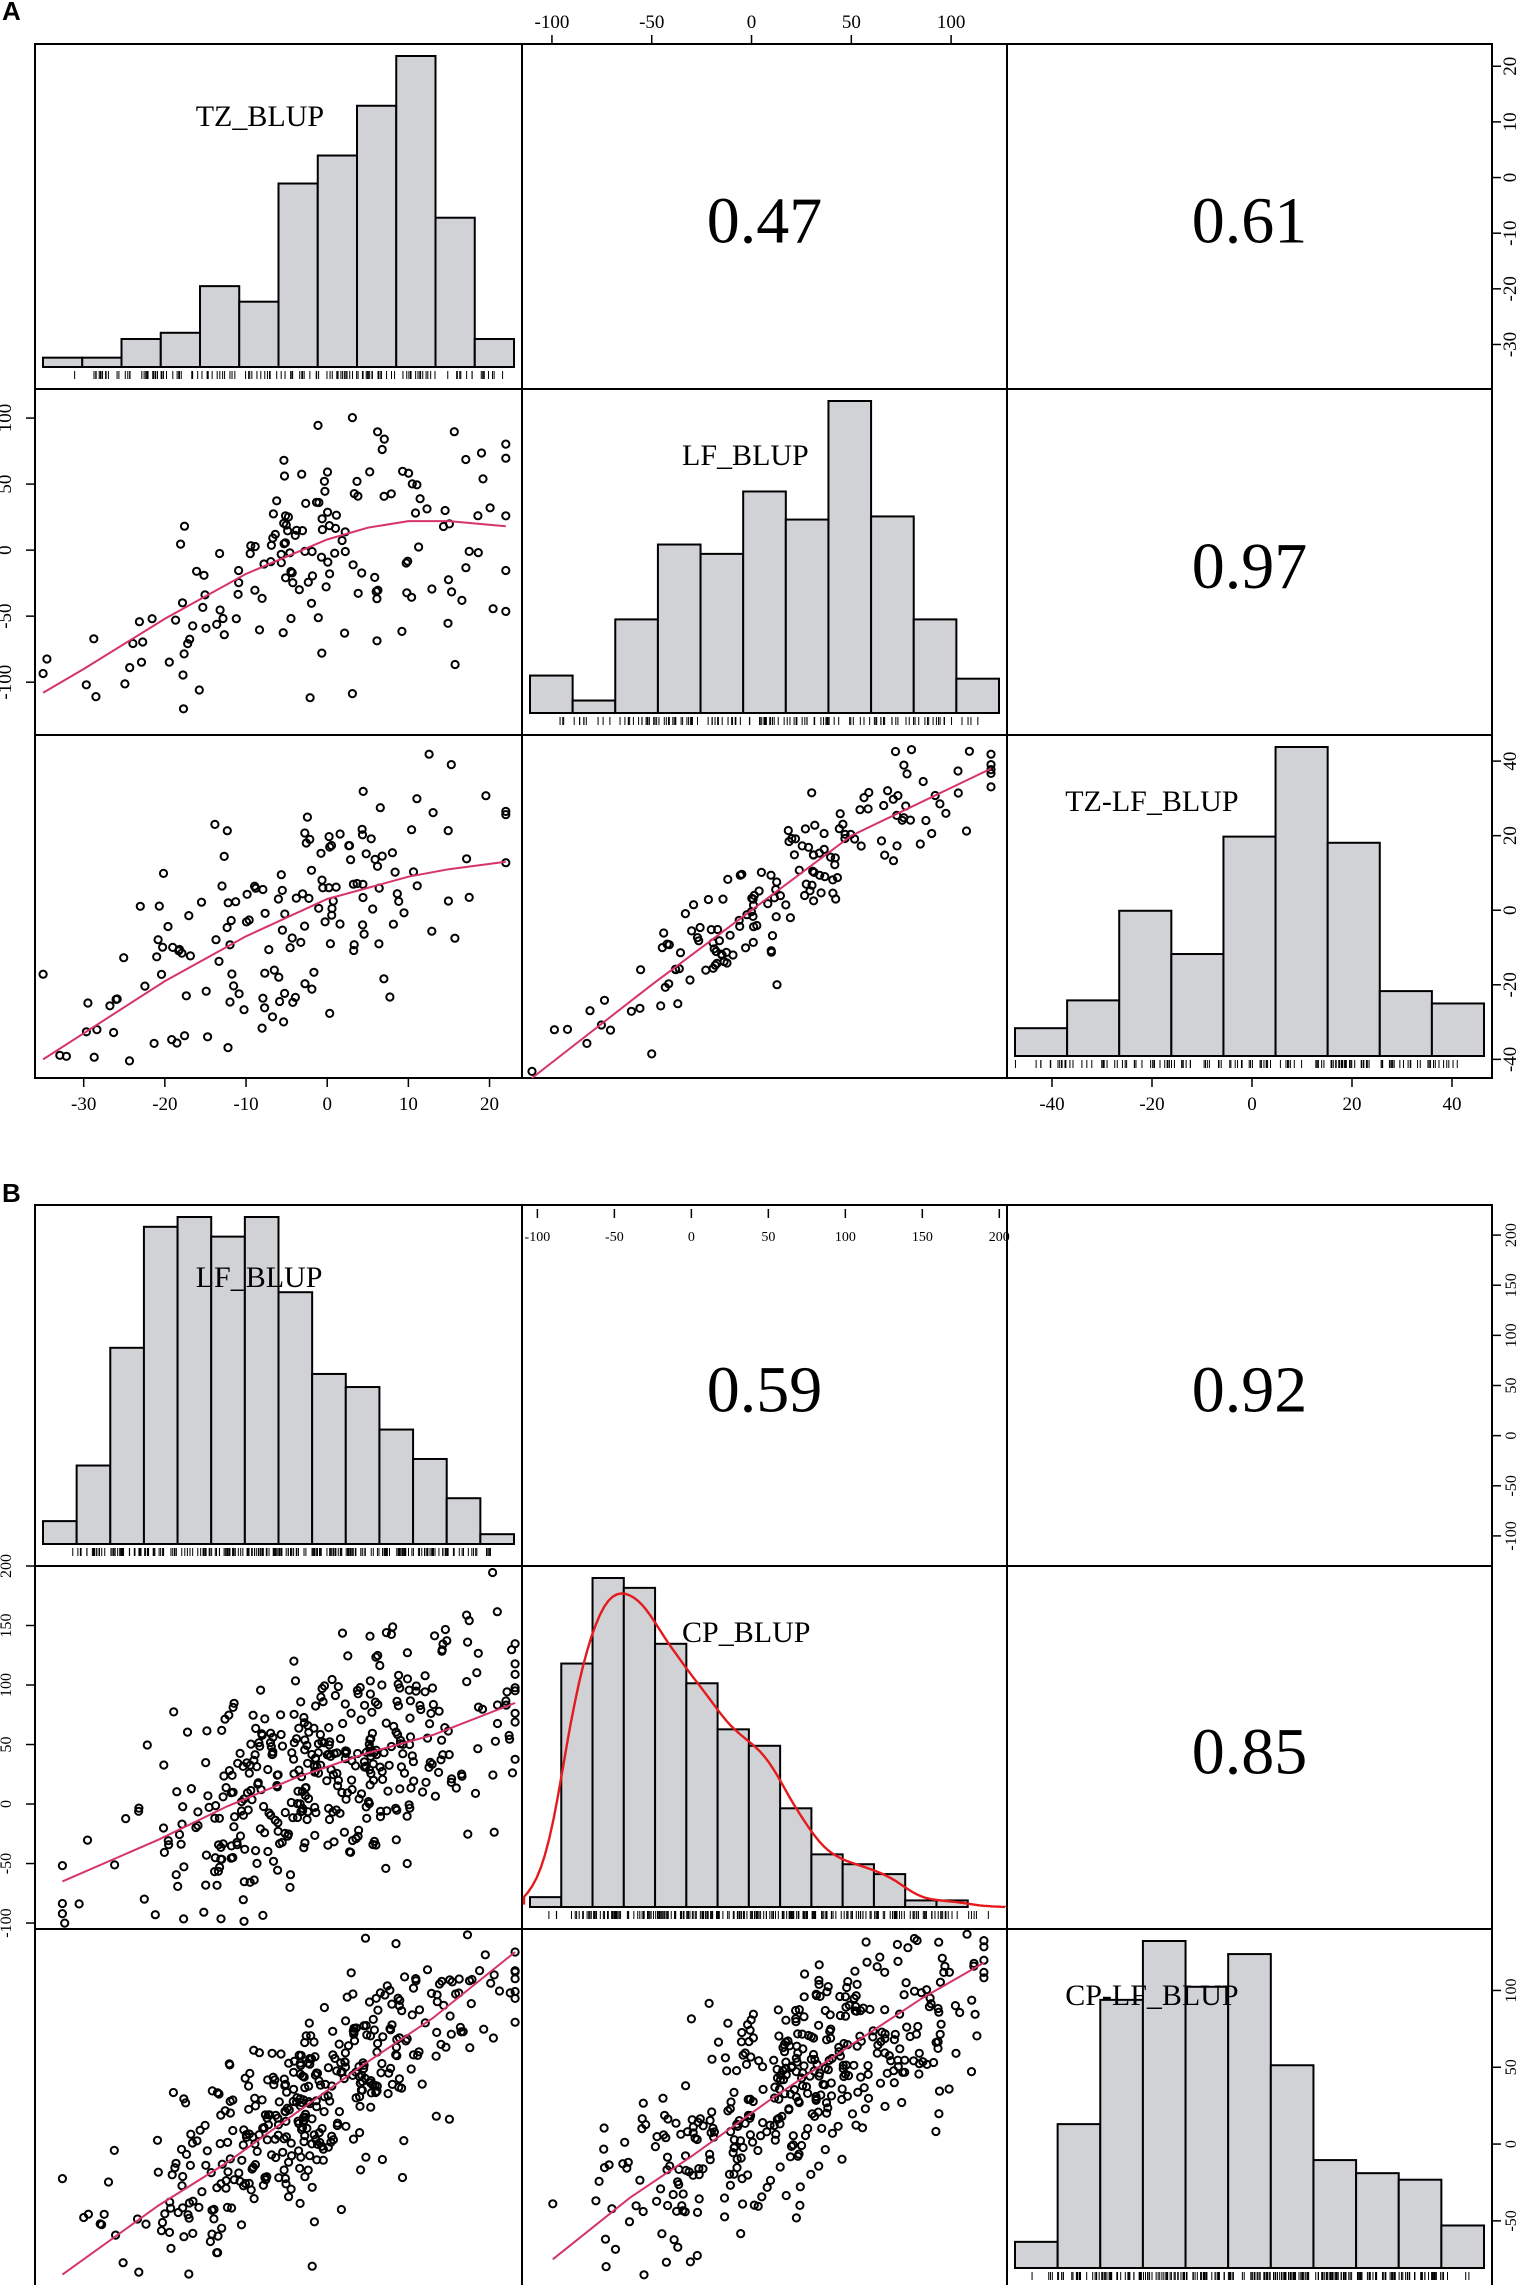 The height and width of the screenshot is (2285, 1535). What do you see at coordinates (1452, 1104) in the screenshot?
I see `panel-a-axis-bottom-2-tick-label: 40` at bounding box center [1452, 1104].